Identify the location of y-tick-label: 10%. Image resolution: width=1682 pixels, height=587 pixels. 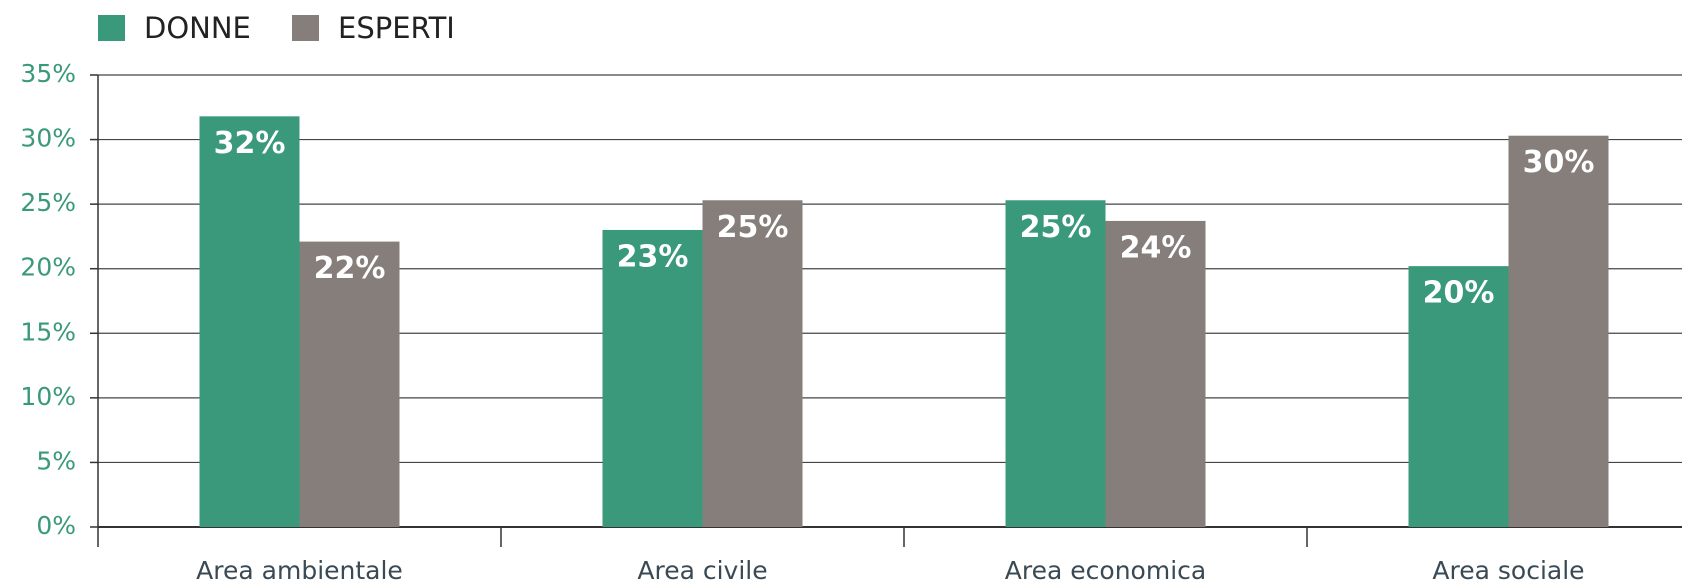
(48, 396).